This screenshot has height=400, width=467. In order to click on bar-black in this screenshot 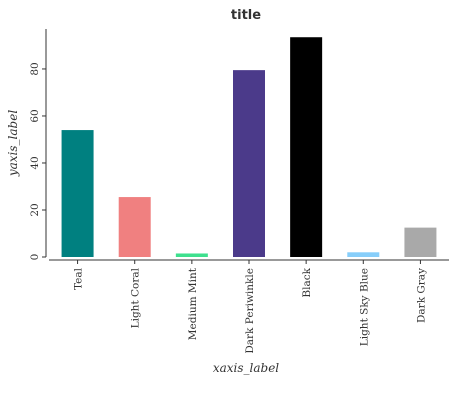, I will do `click(306, 147)`.